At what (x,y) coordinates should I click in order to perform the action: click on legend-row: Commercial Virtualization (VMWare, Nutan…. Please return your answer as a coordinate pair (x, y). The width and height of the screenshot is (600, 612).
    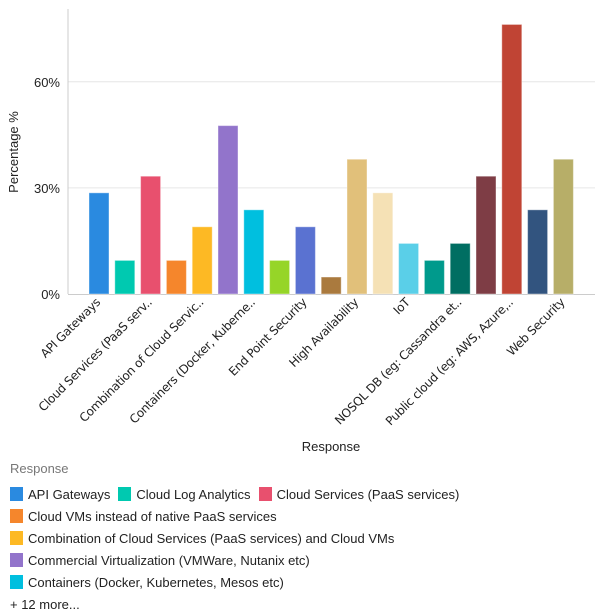
    Looking at the image, I should click on (302, 571).